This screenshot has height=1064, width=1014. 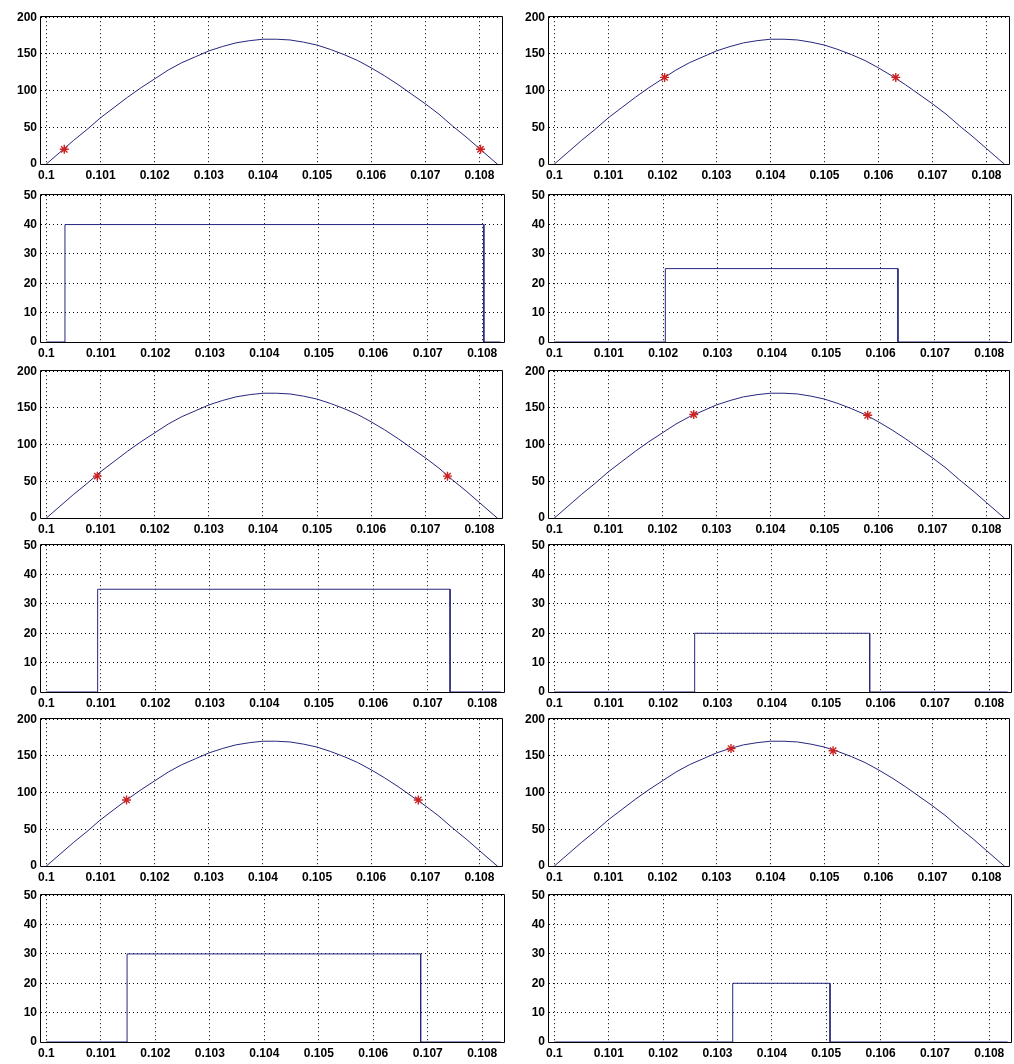 I want to click on y-tick-label: 150, so click(x=27, y=407).